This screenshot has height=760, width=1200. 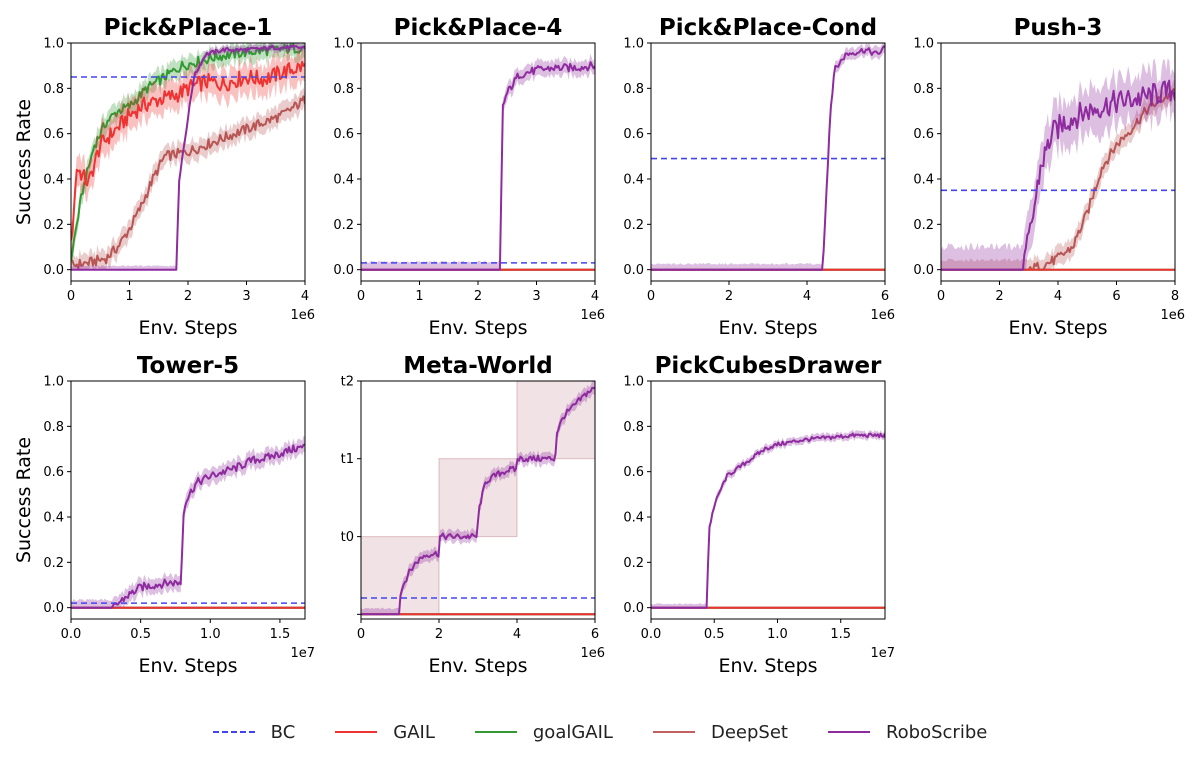 What do you see at coordinates (347, 382) in the screenshot?
I see `y-tick-label: t2` at bounding box center [347, 382].